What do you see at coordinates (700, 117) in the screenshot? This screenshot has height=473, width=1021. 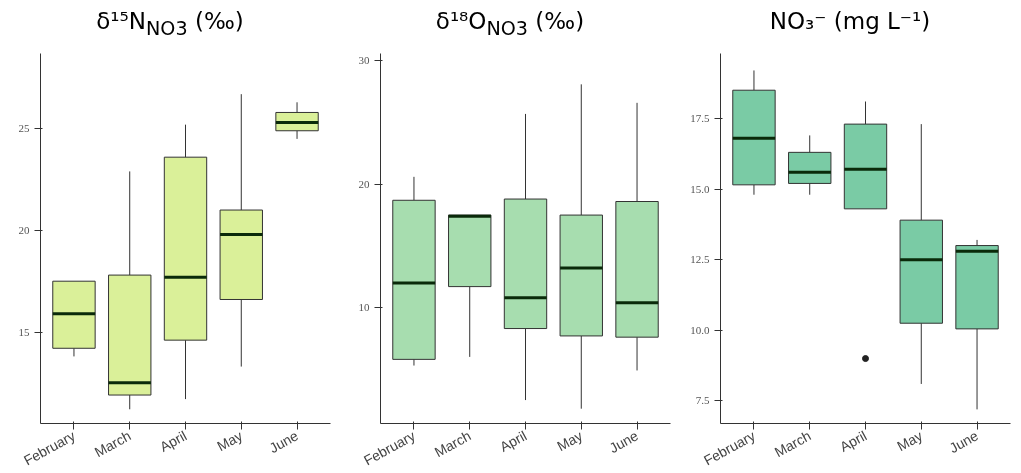 I see `y-tick-label: 17.5` at bounding box center [700, 117].